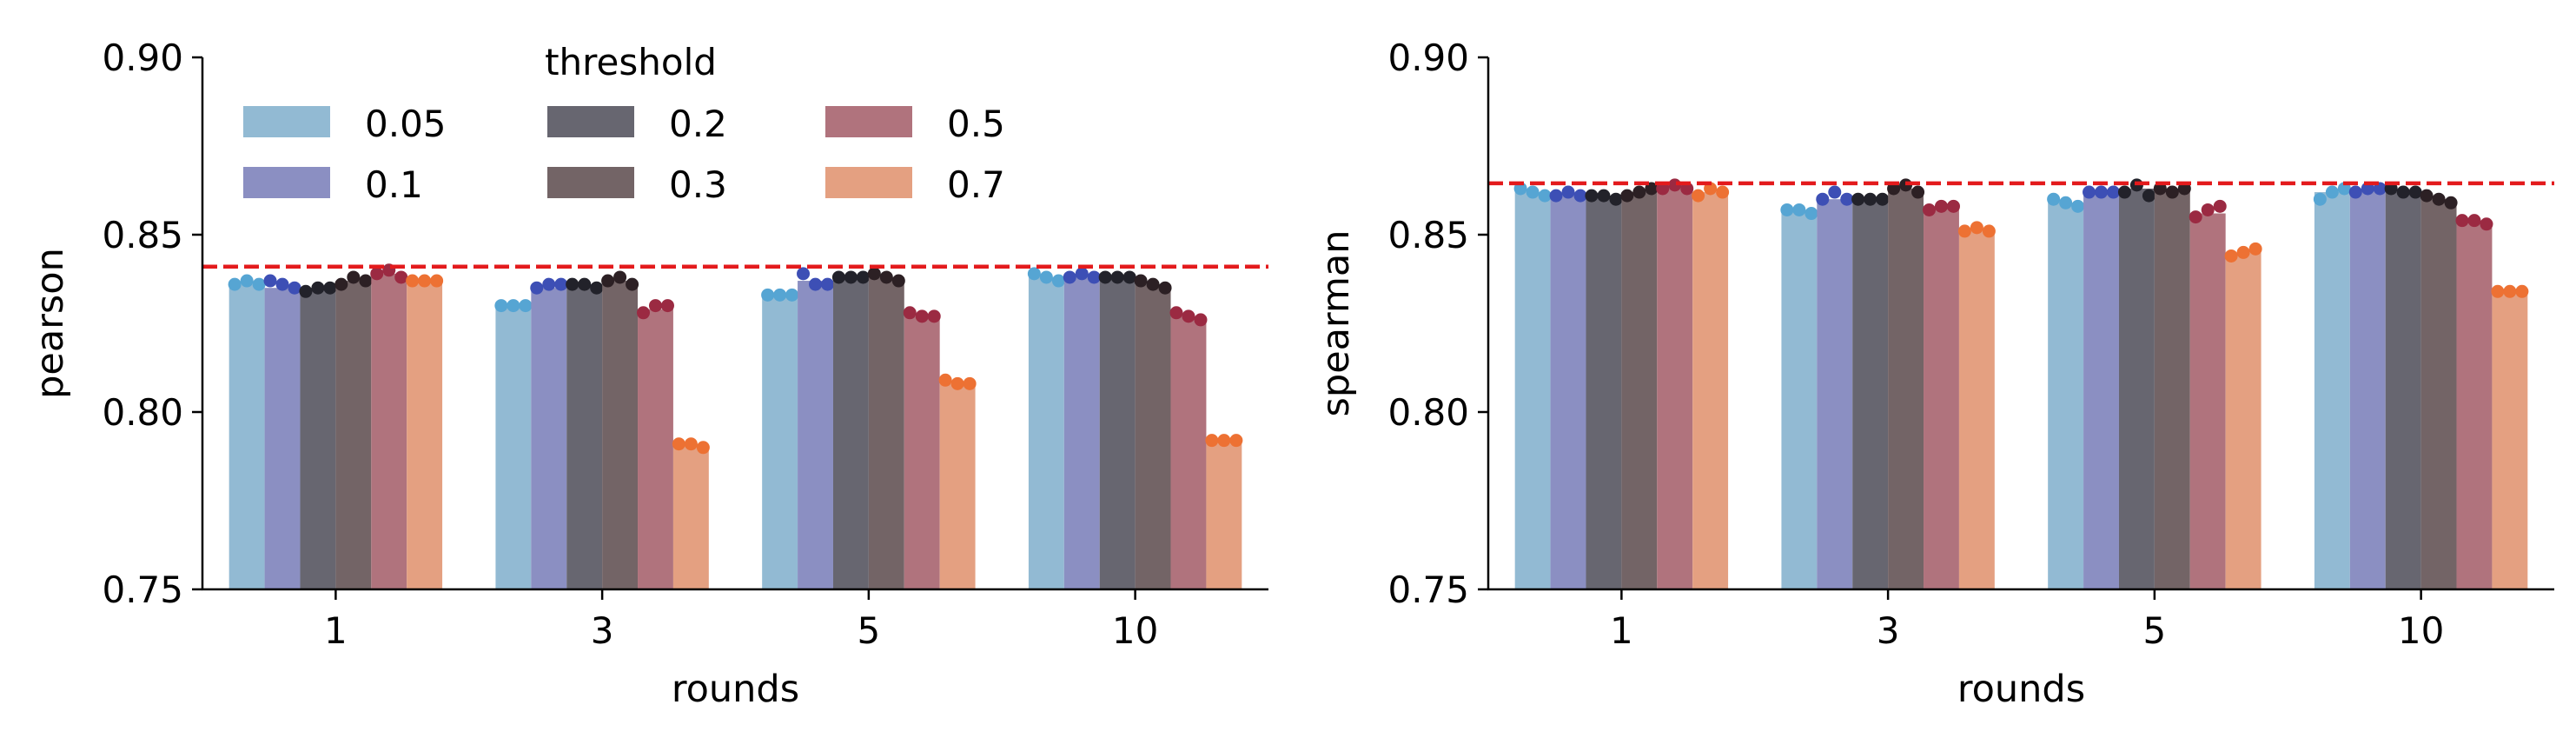 The image size is (2576, 738). What do you see at coordinates (2172, 388) in the screenshot?
I see `bar-0.3-round-5` at bounding box center [2172, 388].